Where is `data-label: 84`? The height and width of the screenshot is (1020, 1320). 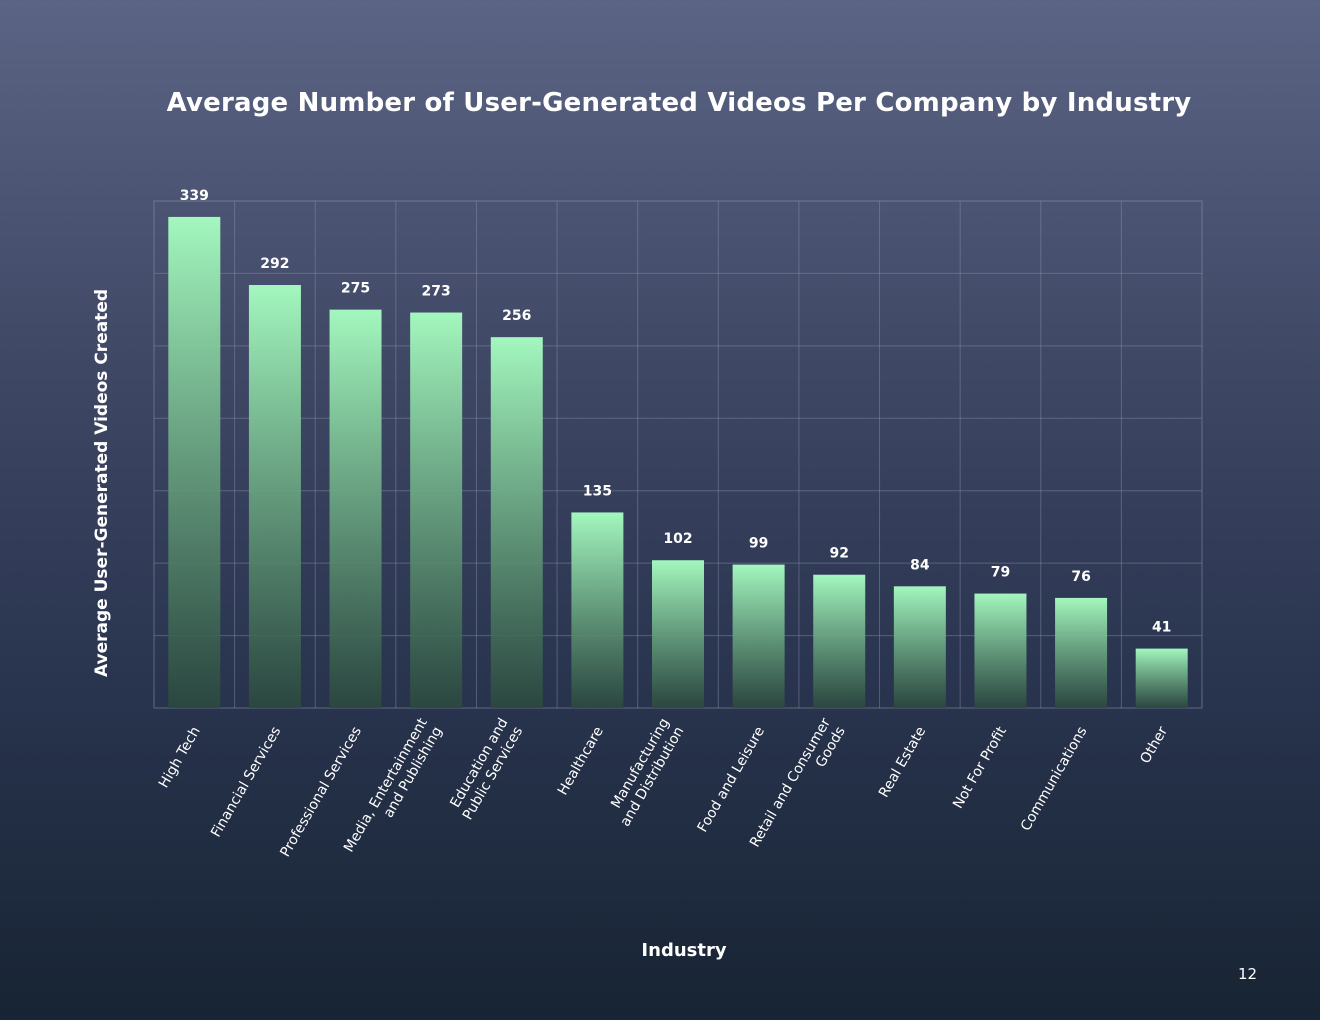
data-label: 84 is located at coordinates (920, 565).